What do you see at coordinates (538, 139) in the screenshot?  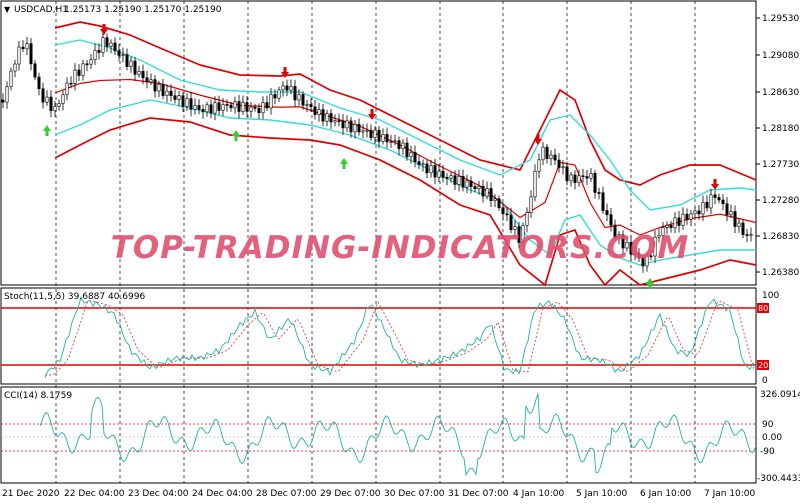 I see `sell-arrow-icon` at bounding box center [538, 139].